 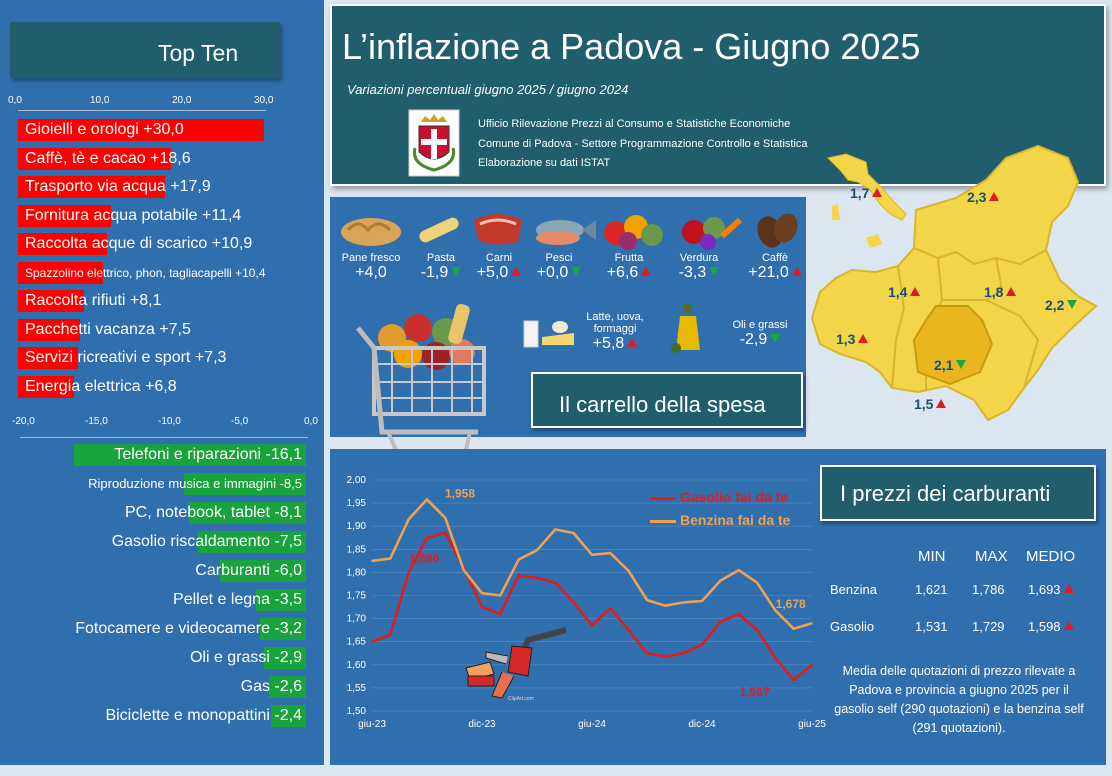 What do you see at coordinates (930, 404) in the screenshot?
I see `map-label-province: 1,5` at bounding box center [930, 404].